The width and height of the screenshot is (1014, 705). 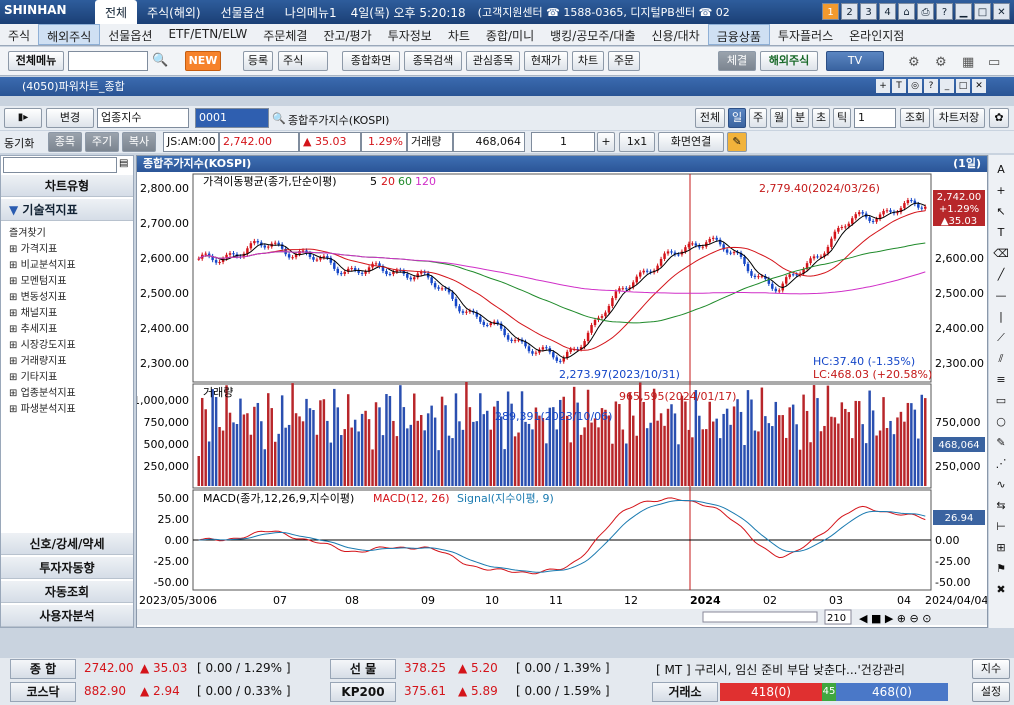 What do you see at coordinates (1001, 358) in the screenshot?
I see `channel-icon: ⫽` at bounding box center [1001, 358].